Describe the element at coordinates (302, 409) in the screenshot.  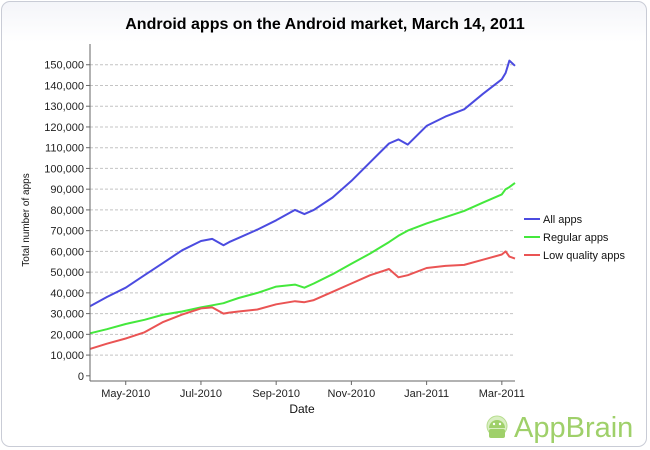
I see `x-axis-label: Date` at that location.